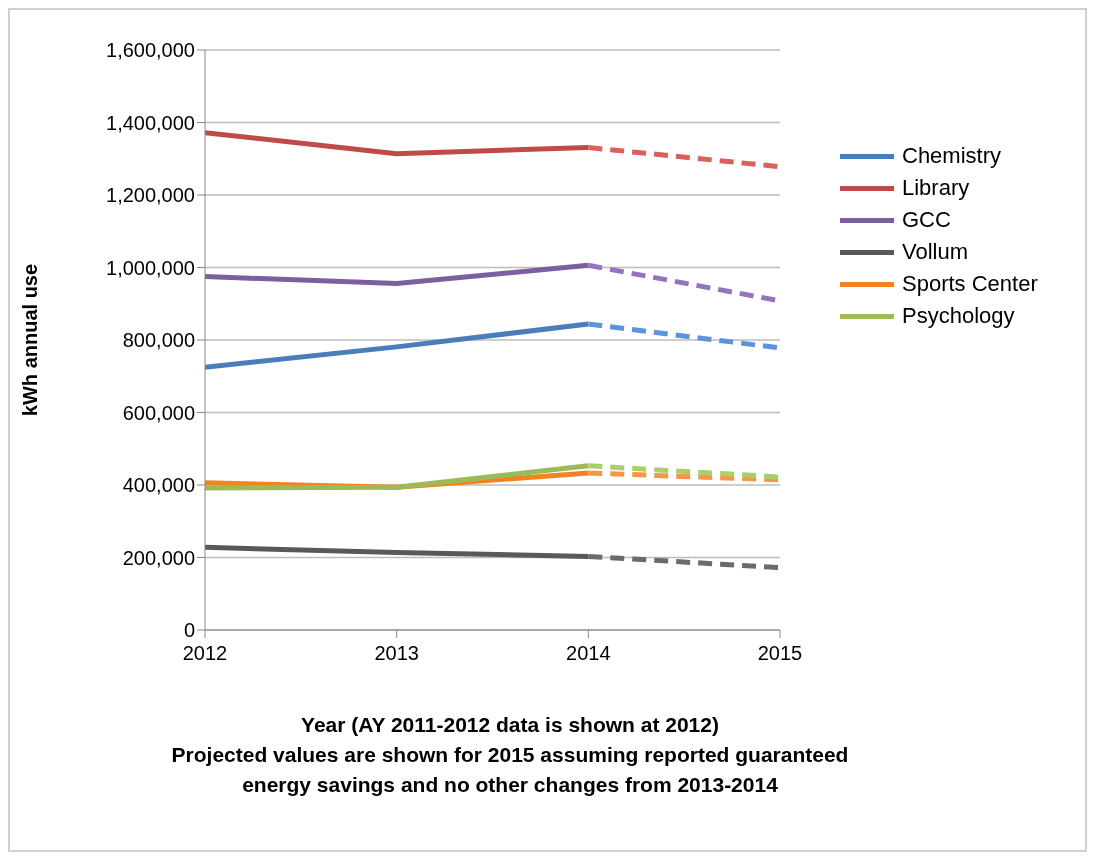  What do you see at coordinates (205, 653) in the screenshot?
I see `x-tick-label: 2012` at bounding box center [205, 653].